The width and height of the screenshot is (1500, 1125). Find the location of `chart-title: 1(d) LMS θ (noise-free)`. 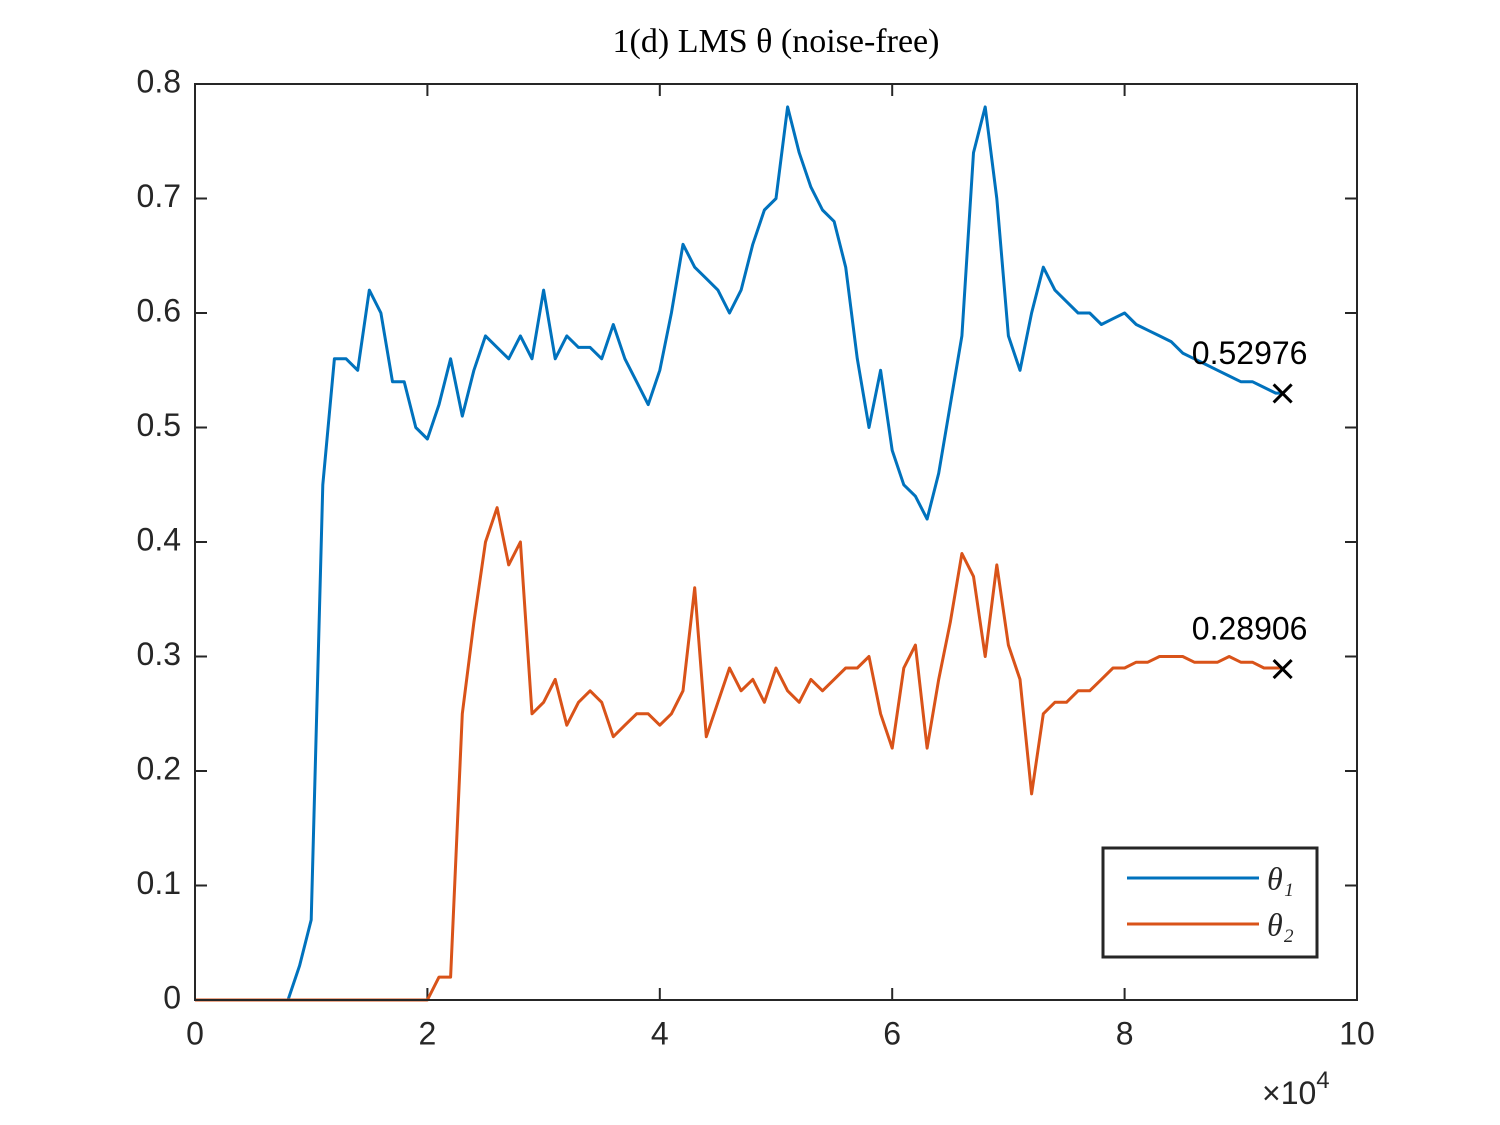

chart-title: 1(d) LMS θ (noise-free) is located at coordinates (776, 41).